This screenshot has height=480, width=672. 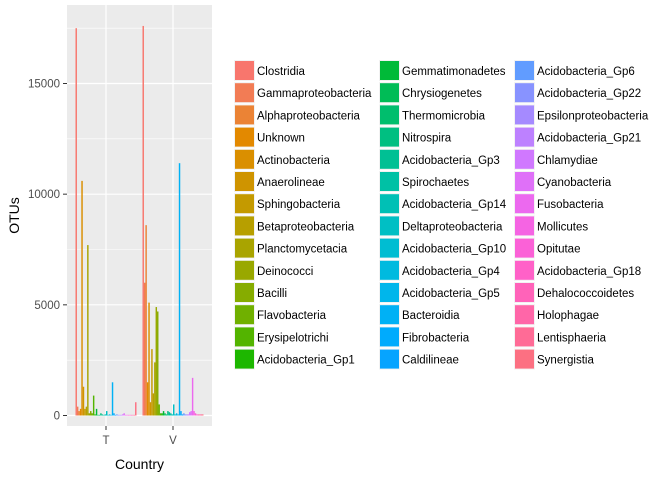 I want to click on bar-V-Mollicutes, so click(x=194, y=413).